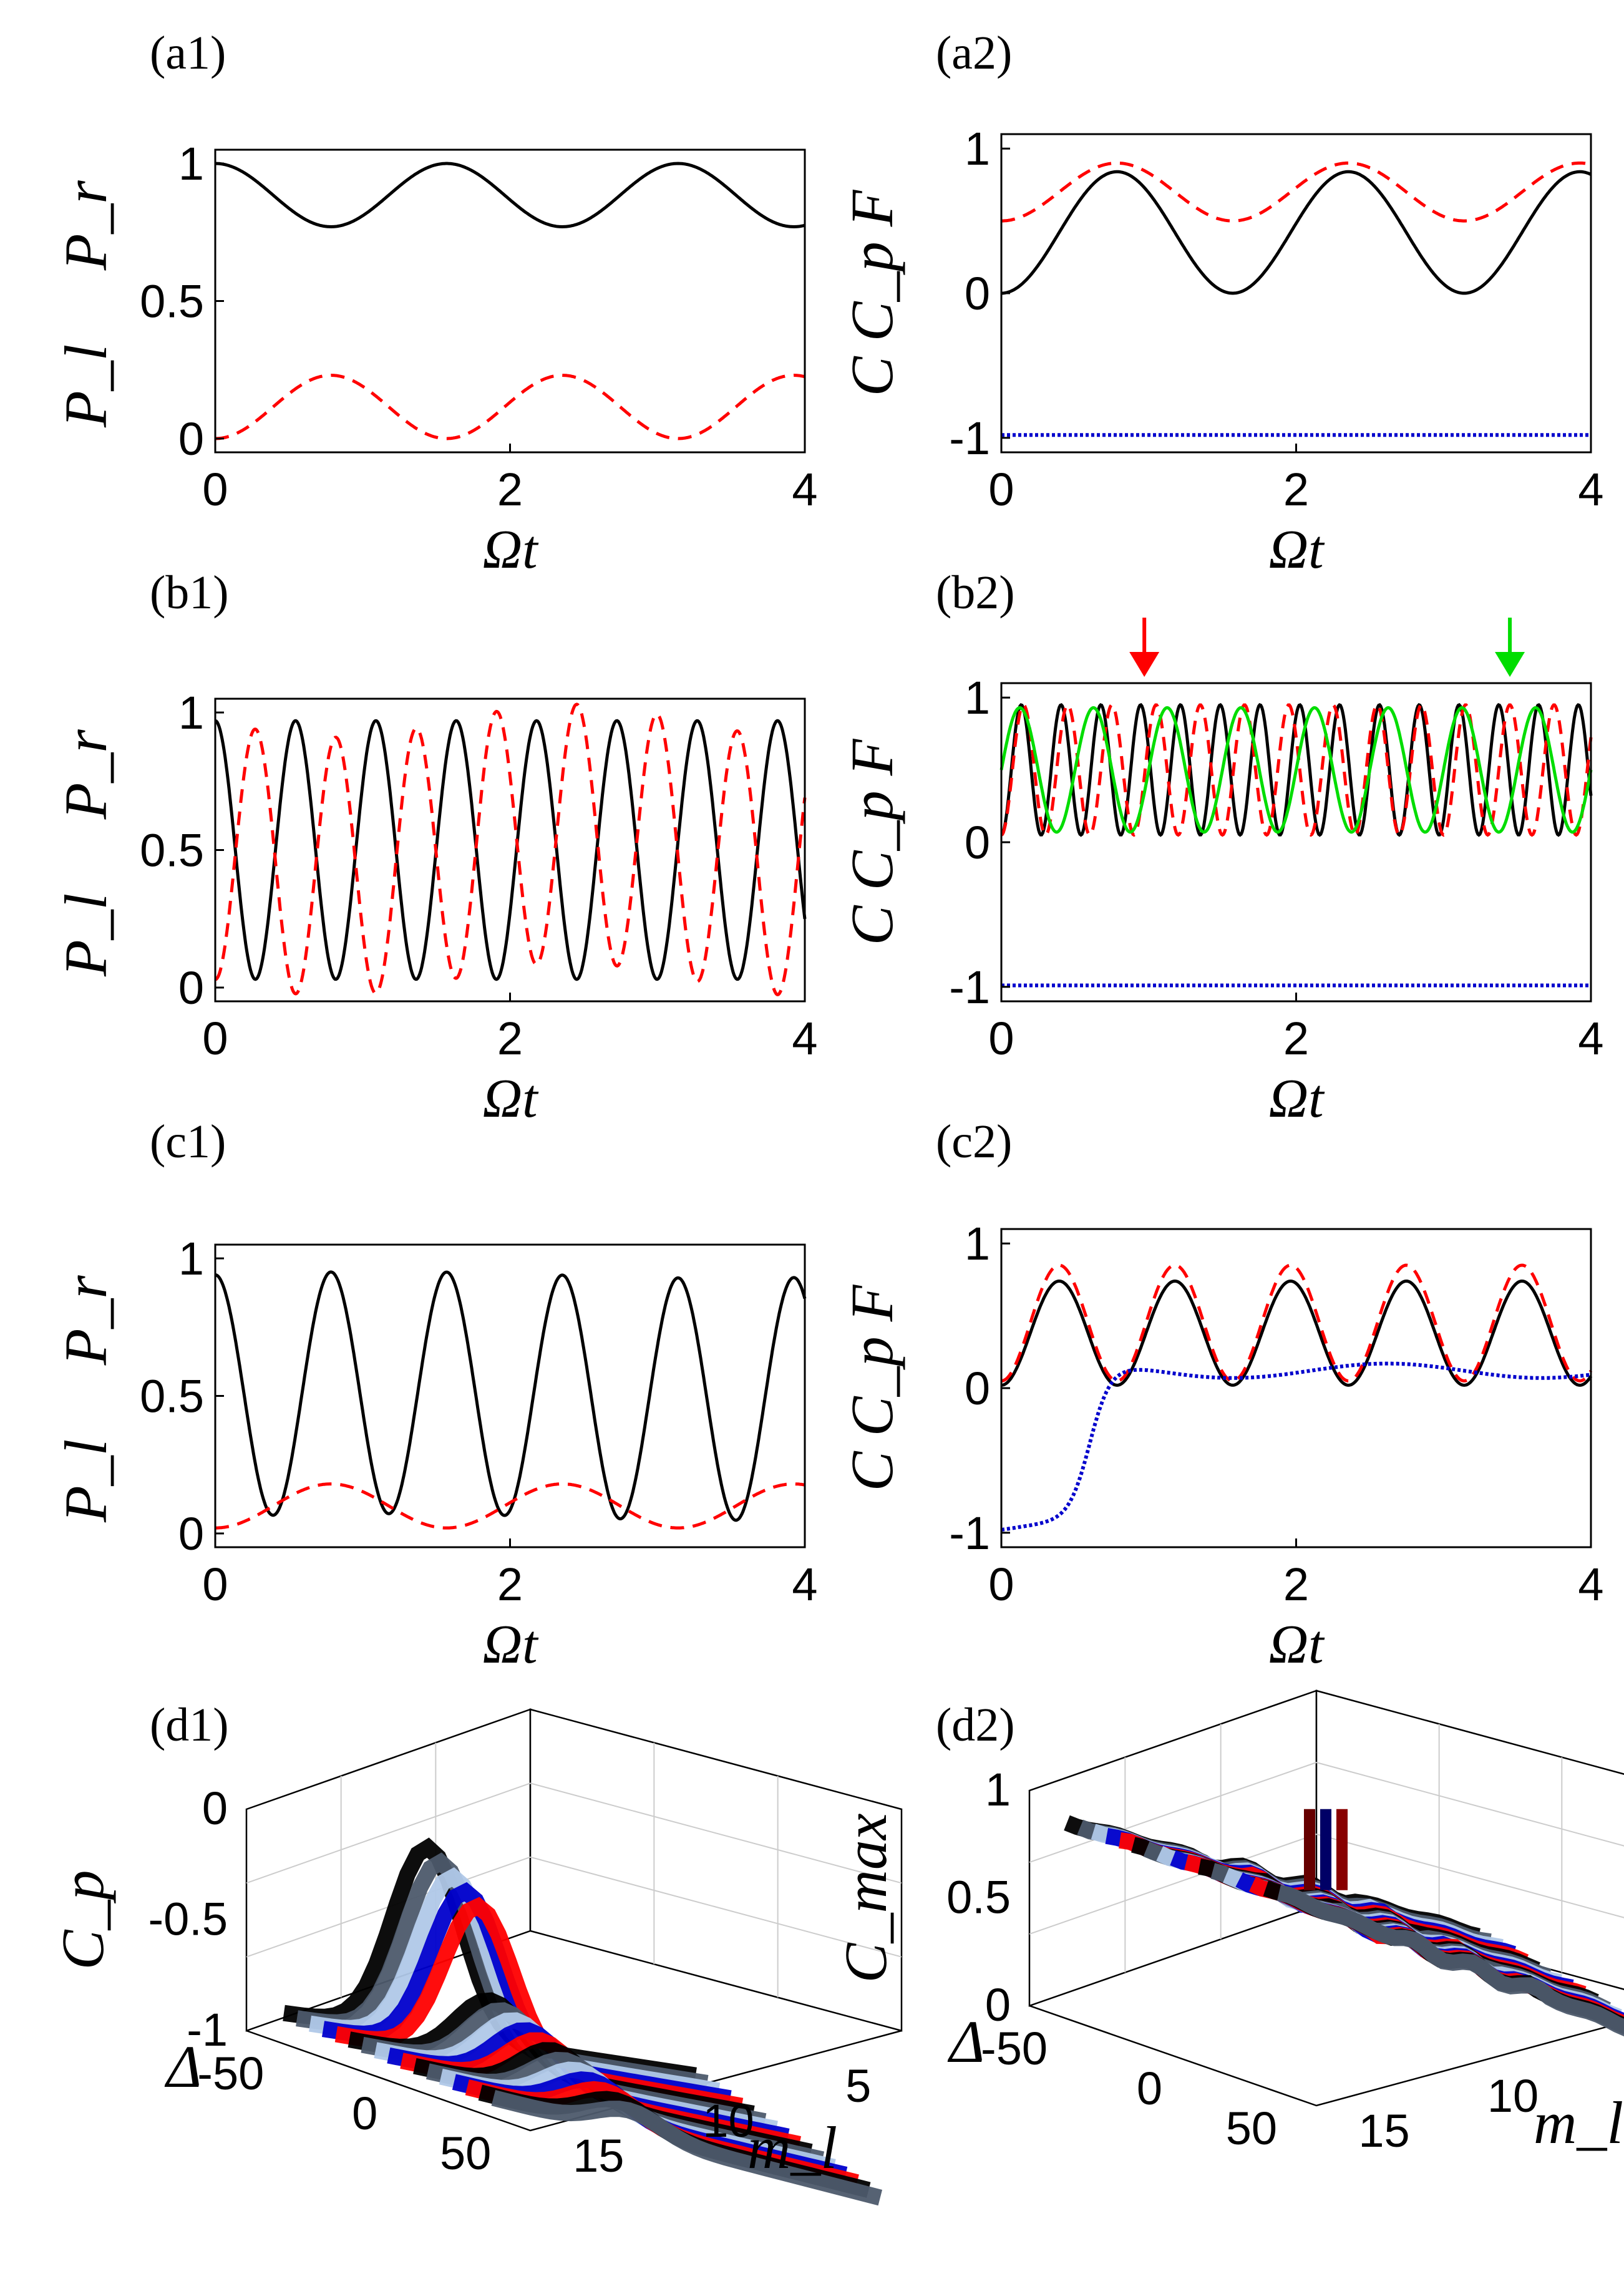 This screenshot has height=2284, width=1624. I want to click on plot-b1: 0 2 4 0 0.5 1 Ωt P_r P_l, so click(435, 908).